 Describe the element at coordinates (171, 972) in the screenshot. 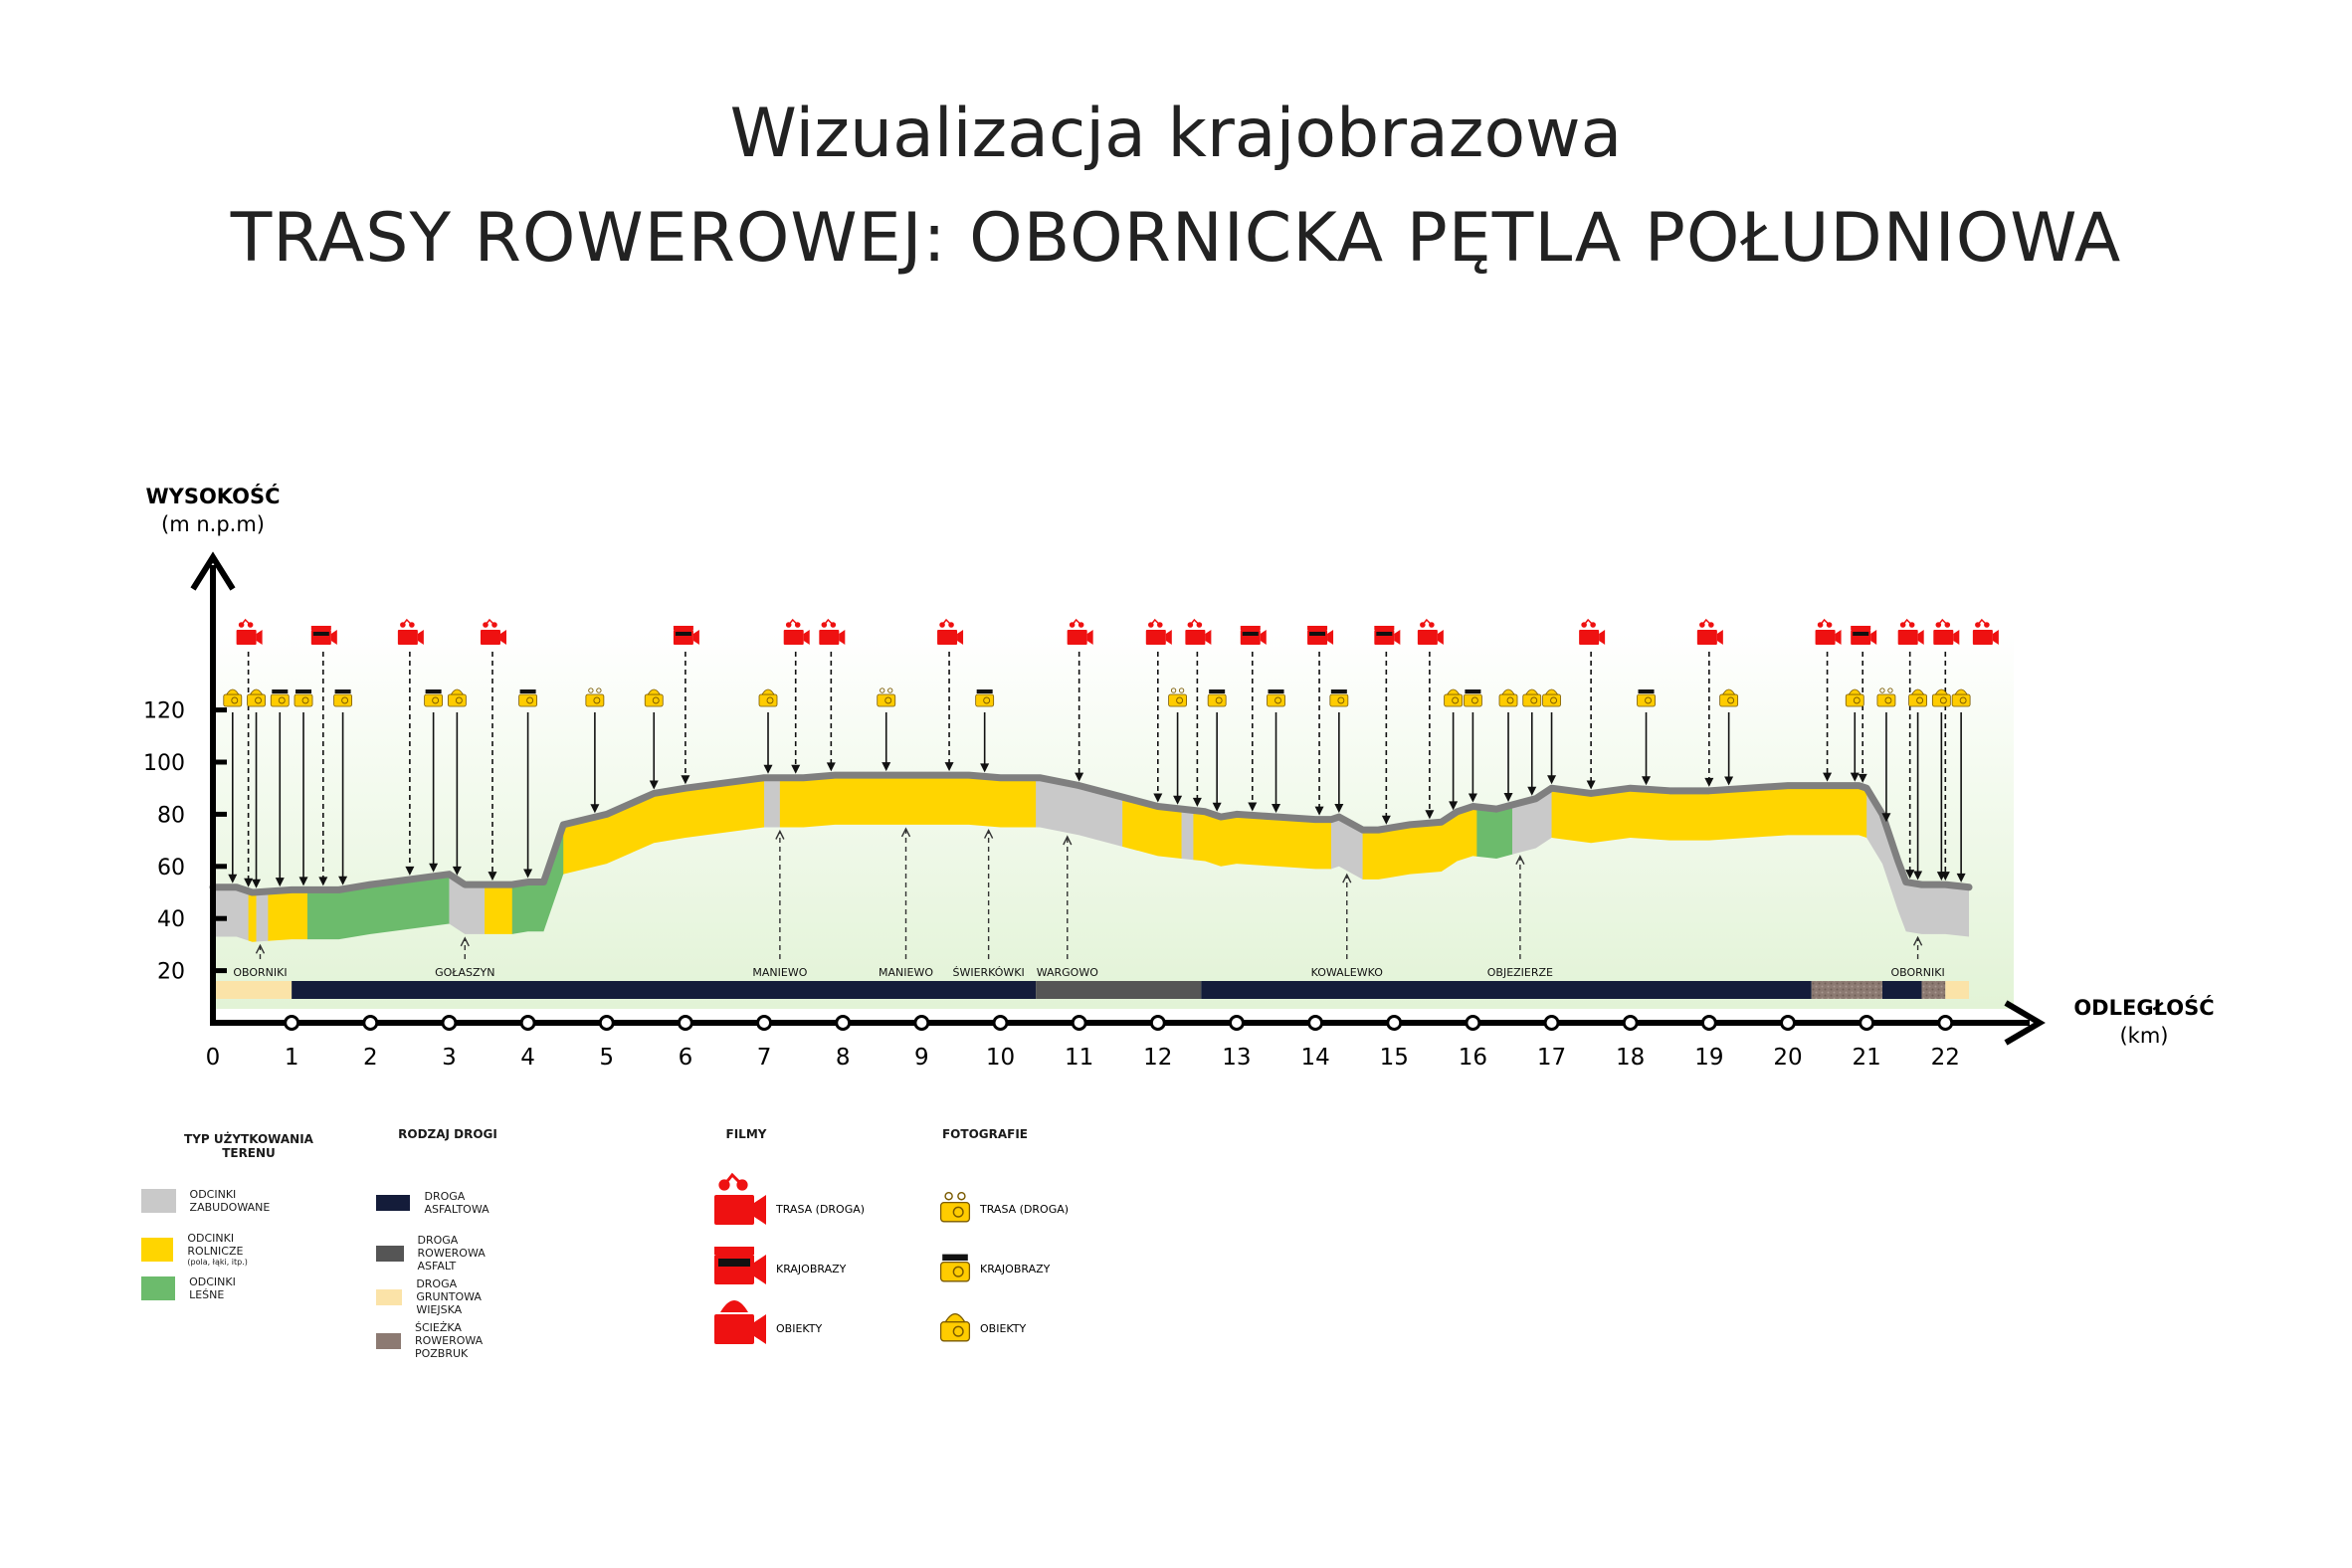

I see `y-tick-label: 20` at that location.